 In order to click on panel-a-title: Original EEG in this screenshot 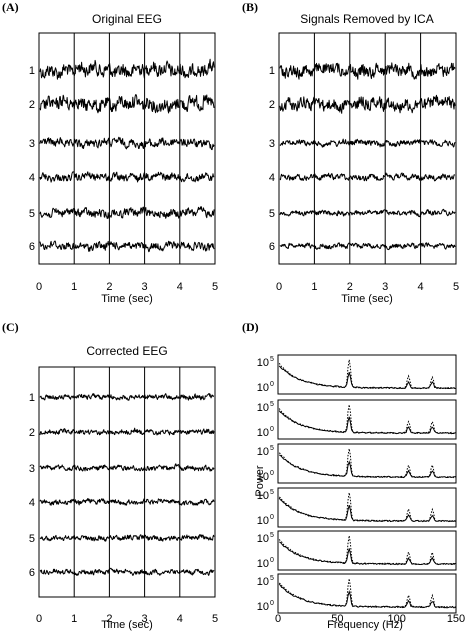, I will do `click(127, 19)`.